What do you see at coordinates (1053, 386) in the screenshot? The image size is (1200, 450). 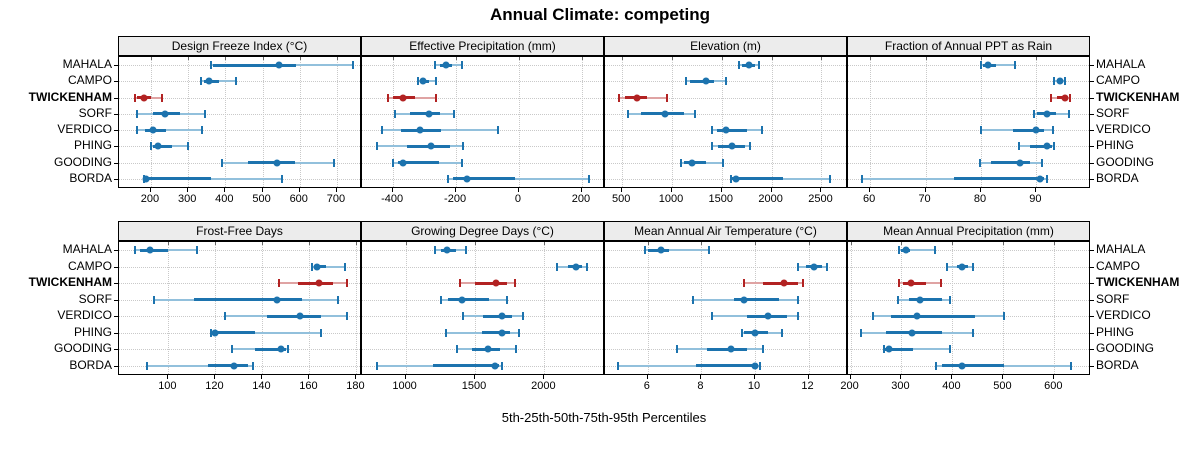 I see `x-tick-label: 600` at bounding box center [1053, 386].